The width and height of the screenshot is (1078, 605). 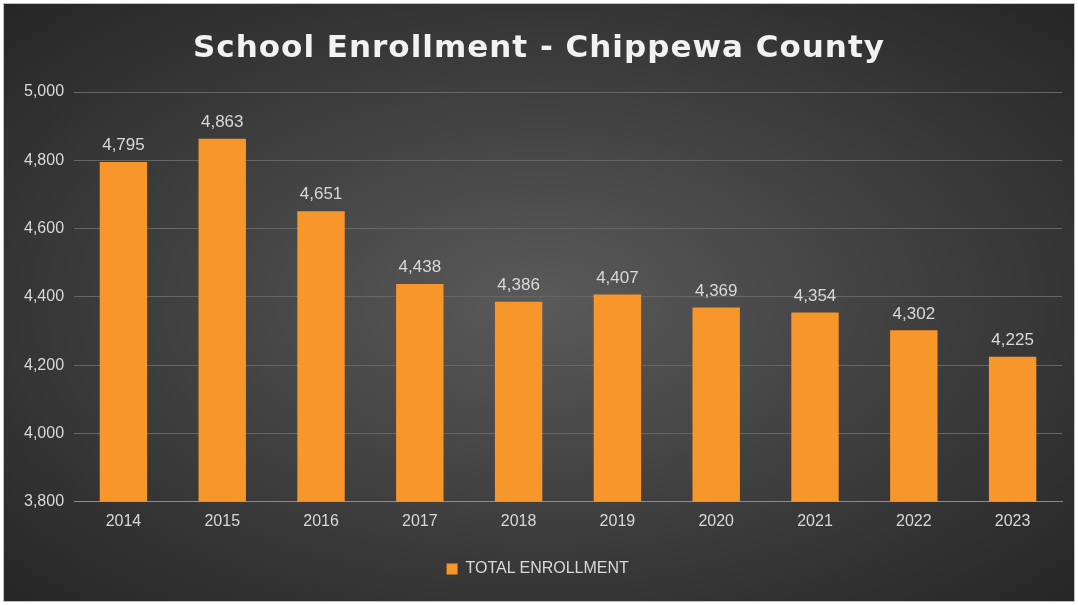 What do you see at coordinates (222, 121) in the screenshot?
I see `data-label: 4,863` at bounding box center [222, 121].